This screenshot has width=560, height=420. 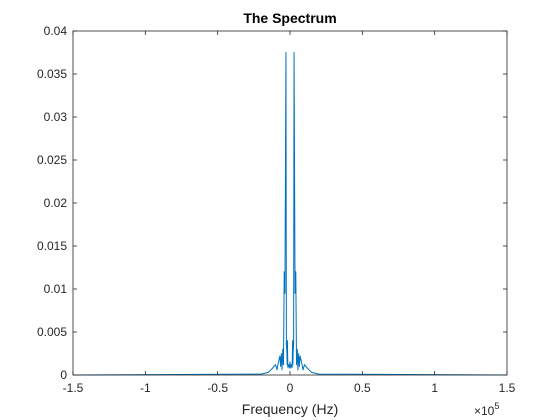 What do you see at coordinates (290, 409) in the screenshot?
I see `x-axis-title: Frequency (Hz)` at bounding box center [290, 409].